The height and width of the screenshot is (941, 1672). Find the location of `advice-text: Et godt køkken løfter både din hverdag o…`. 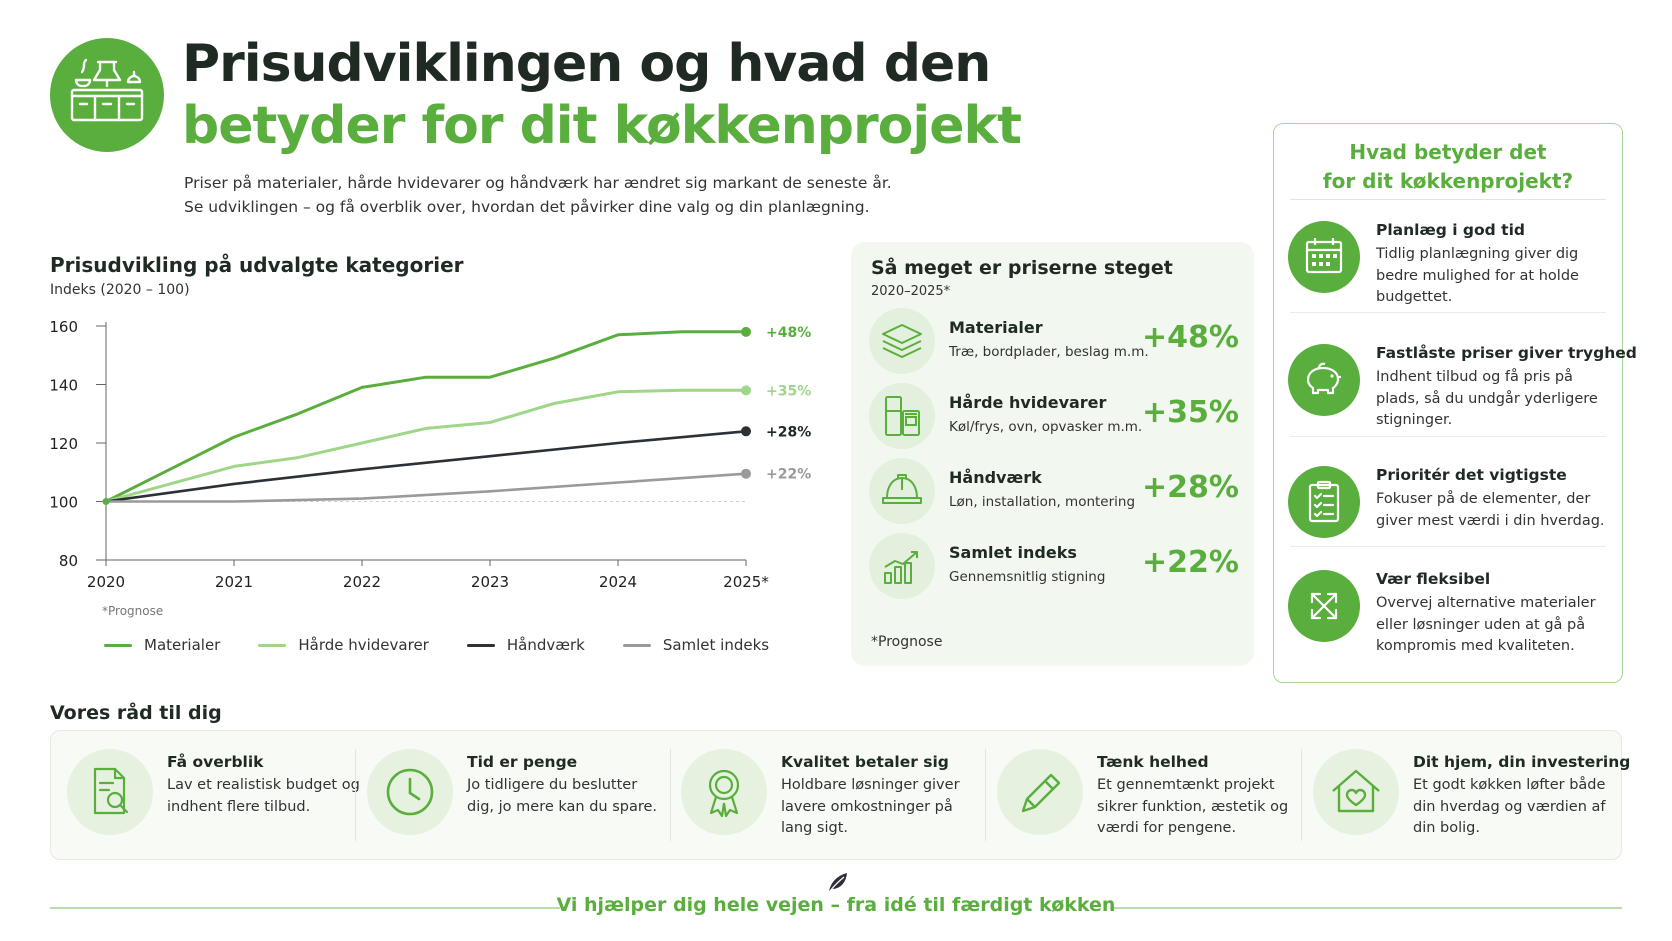

advice-text: Et godt køkken løfter både din hverdag o… is located at coordinates (1509, 806).